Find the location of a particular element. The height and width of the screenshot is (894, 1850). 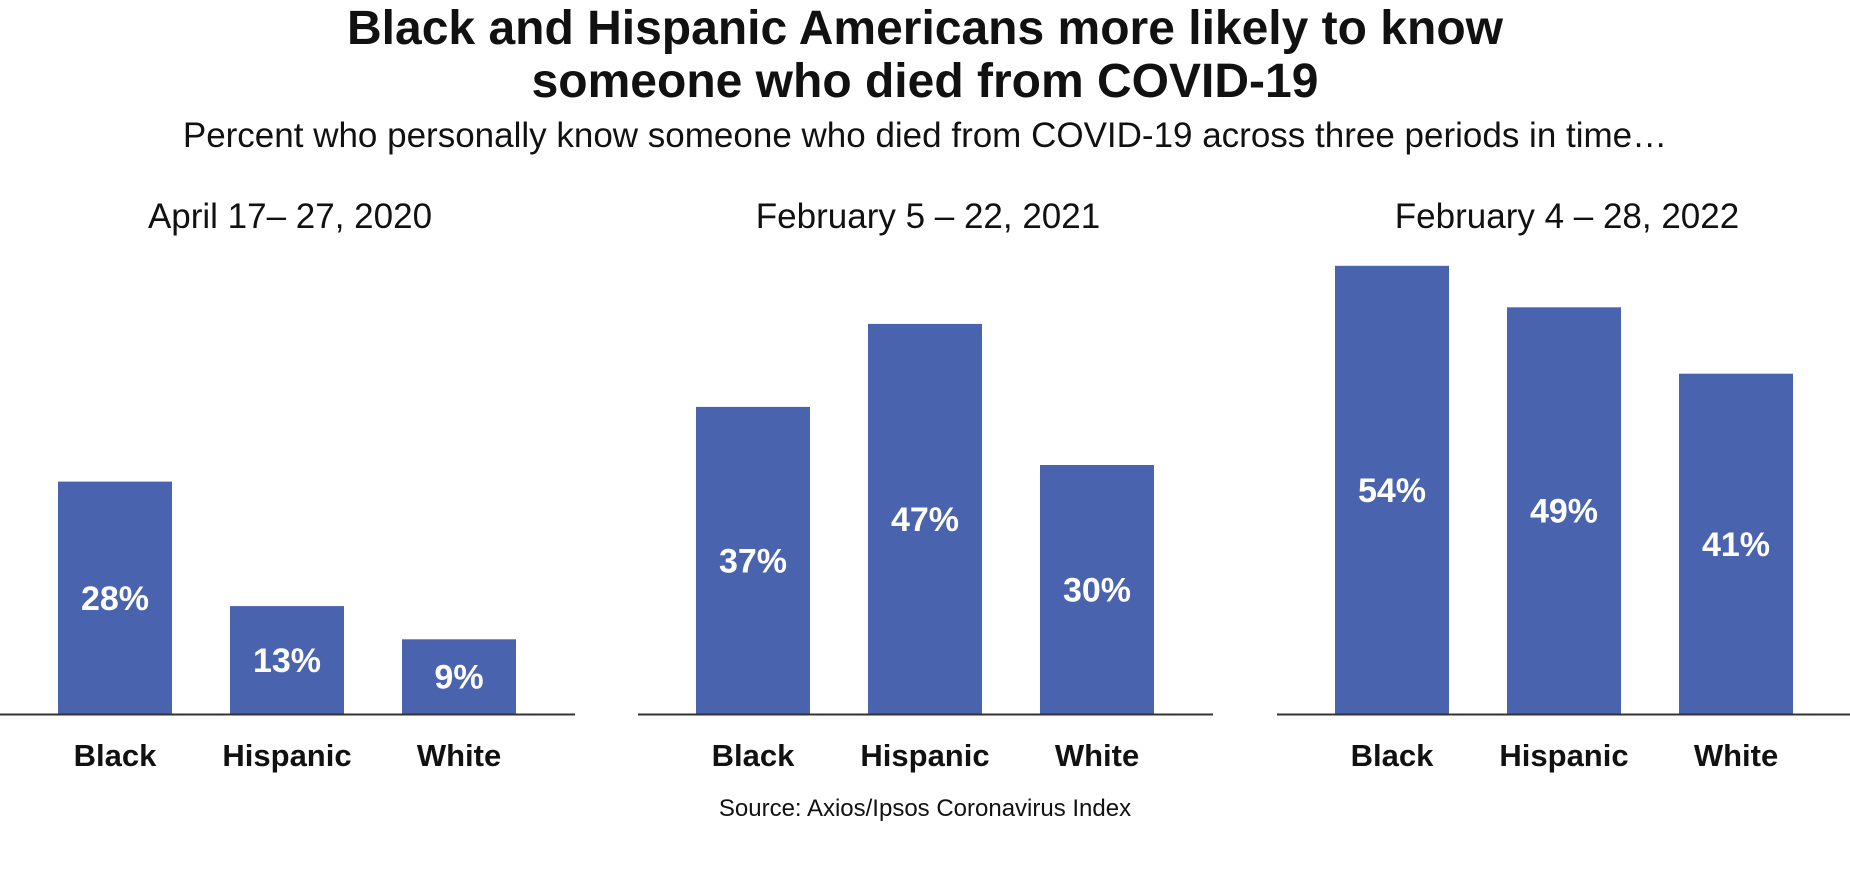

category-label-3-hispanic: Hispanic is located at coordinates (1563, 755).